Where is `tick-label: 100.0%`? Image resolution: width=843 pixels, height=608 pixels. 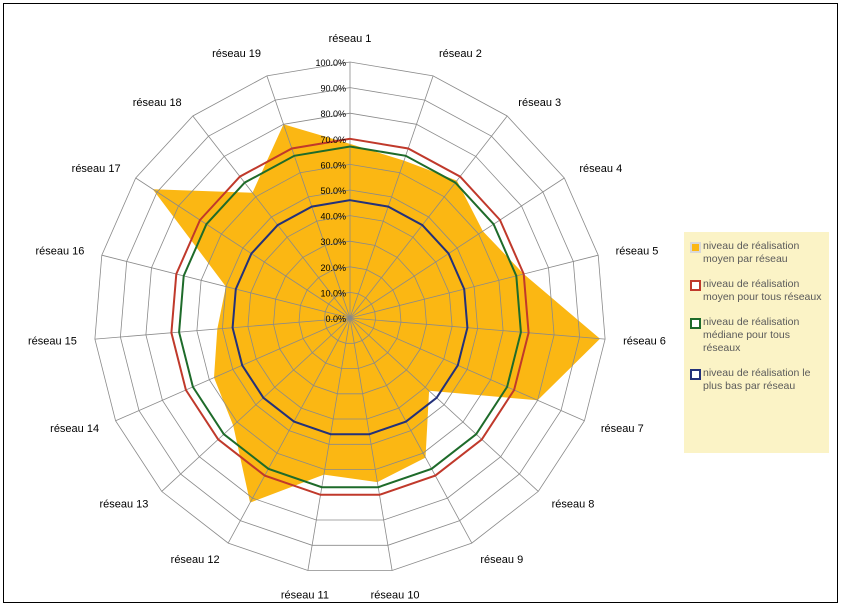
tick-label: 100.0% is located at coordinates (330, 63).